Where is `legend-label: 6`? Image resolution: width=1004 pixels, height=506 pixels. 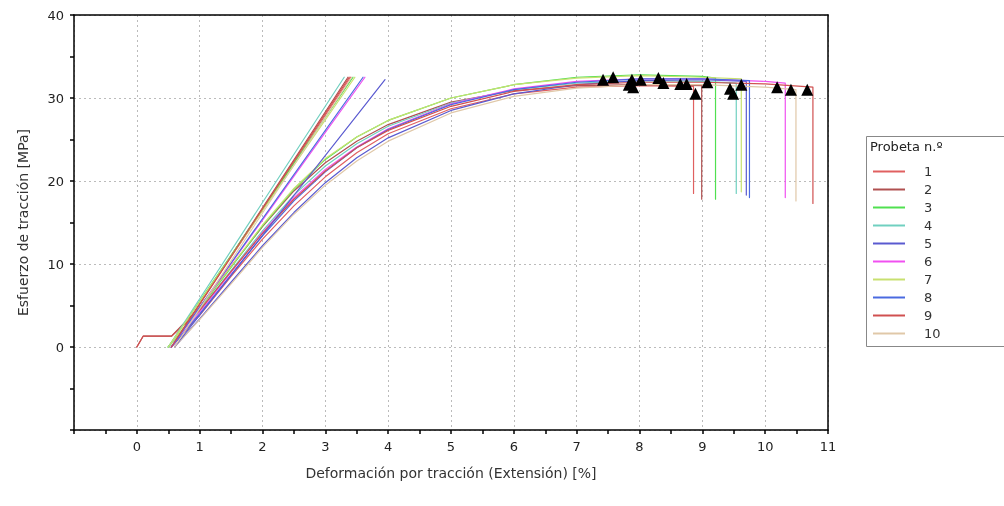
legend-label: 6 is located at coordinates (928, 261).